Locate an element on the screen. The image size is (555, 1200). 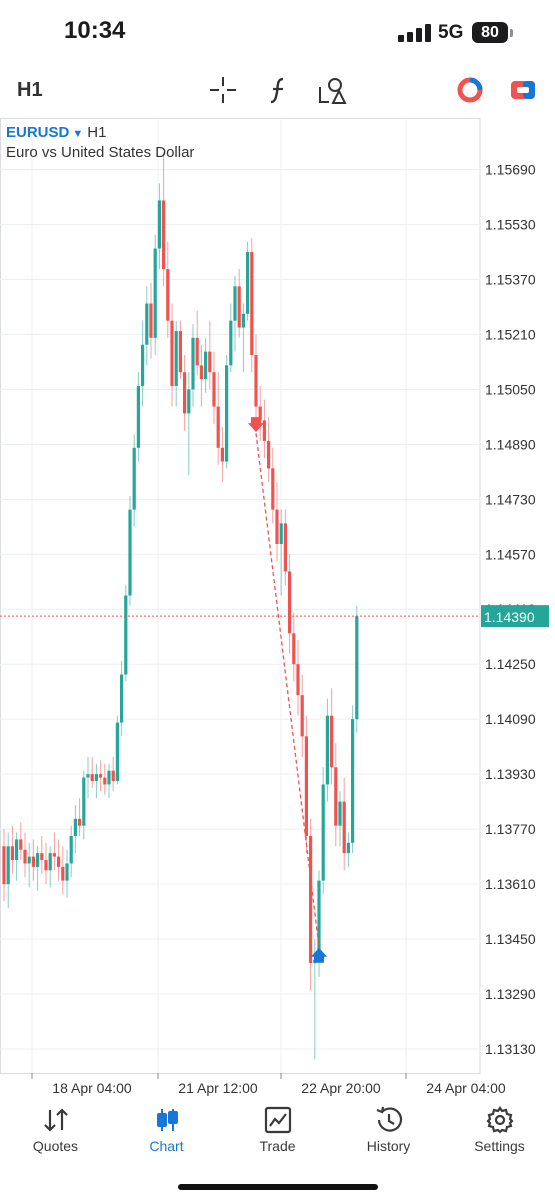
x-tick-label: 18 Apr 04:00 is located at coordinates (92, 1088).